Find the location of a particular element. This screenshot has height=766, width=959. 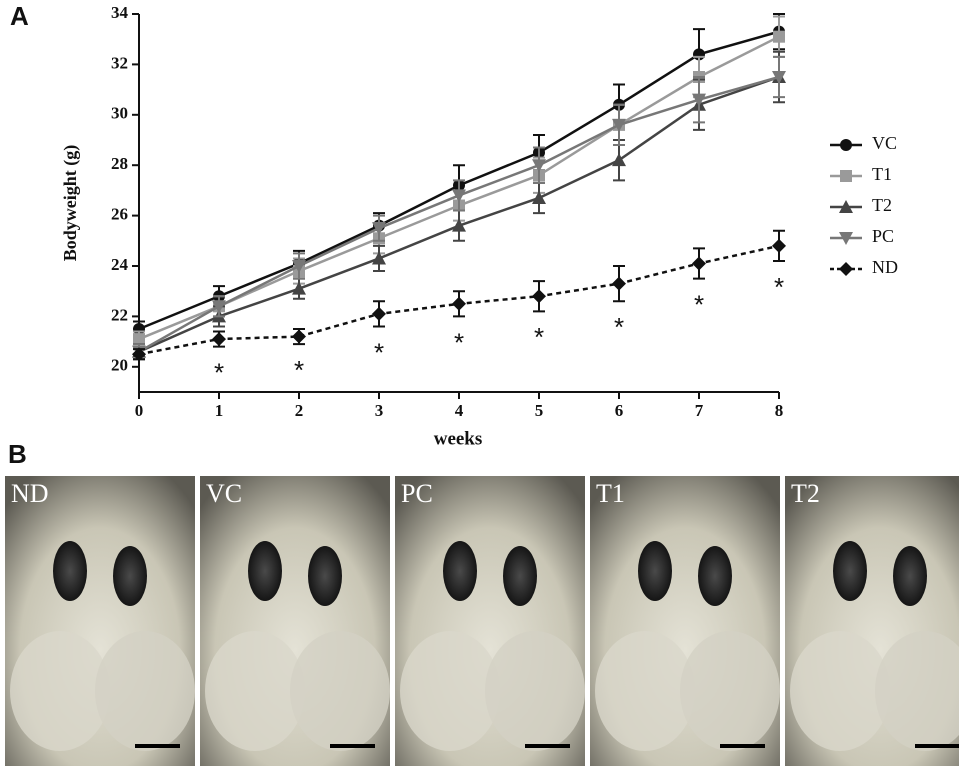

photo: PC is located at coordinates (490, 621).